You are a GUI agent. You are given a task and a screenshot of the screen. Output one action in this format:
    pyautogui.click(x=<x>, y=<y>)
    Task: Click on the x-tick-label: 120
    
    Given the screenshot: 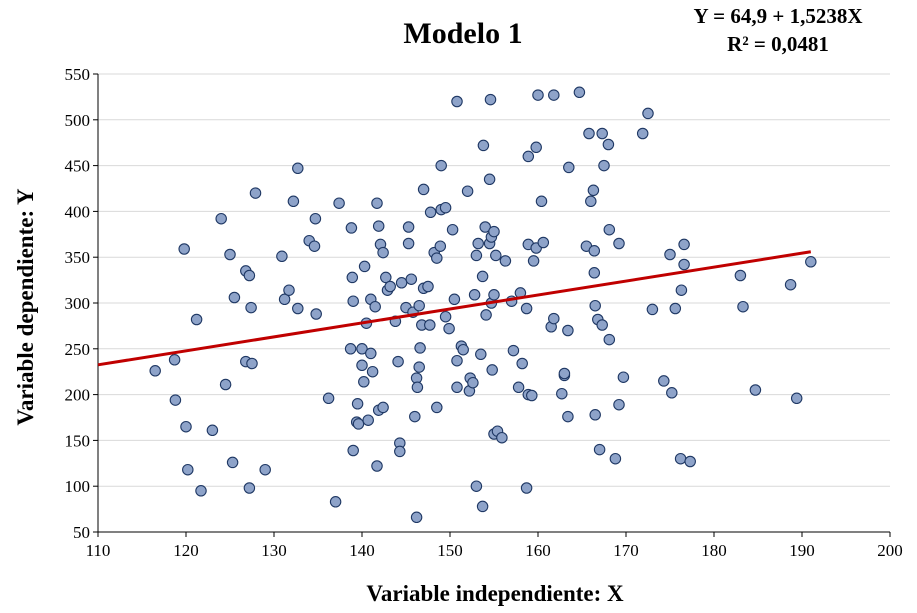 What is the action you would take?
    pyautogui.click(x=186, y=550)
    